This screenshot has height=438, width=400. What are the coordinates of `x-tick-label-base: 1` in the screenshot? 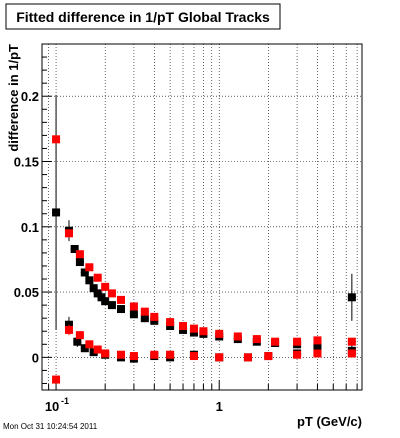 It's located at (219, 406).